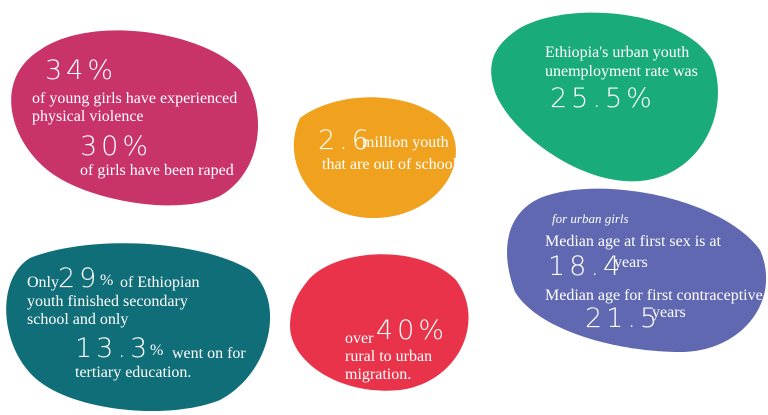 The width and height of the screenshot is (768, 415). I want to click on stat: 2.6, so click(345, 140).